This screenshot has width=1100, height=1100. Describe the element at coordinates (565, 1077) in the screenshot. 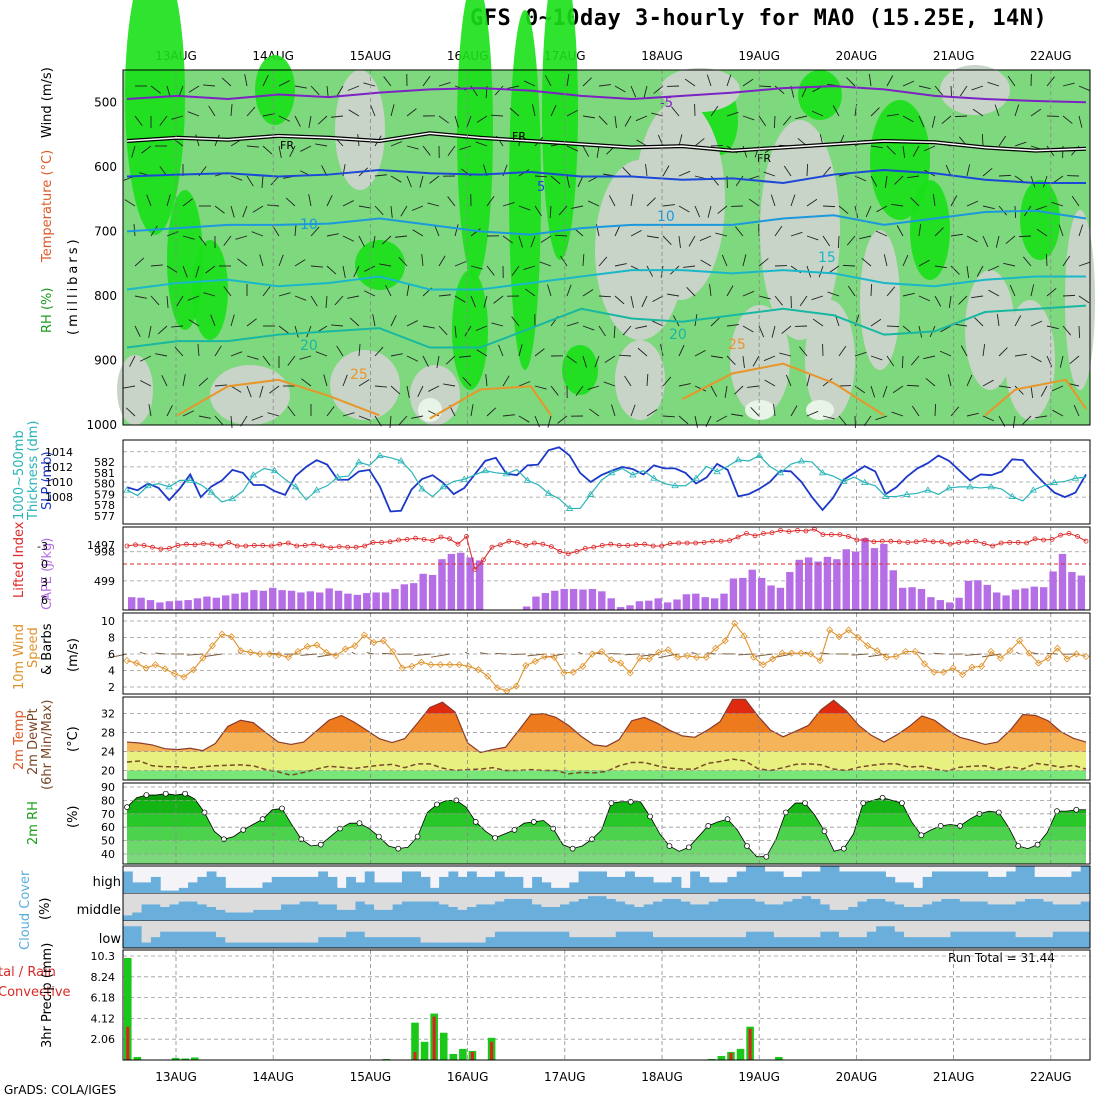

I see `bottom-date-label: 17AUG` at that location.